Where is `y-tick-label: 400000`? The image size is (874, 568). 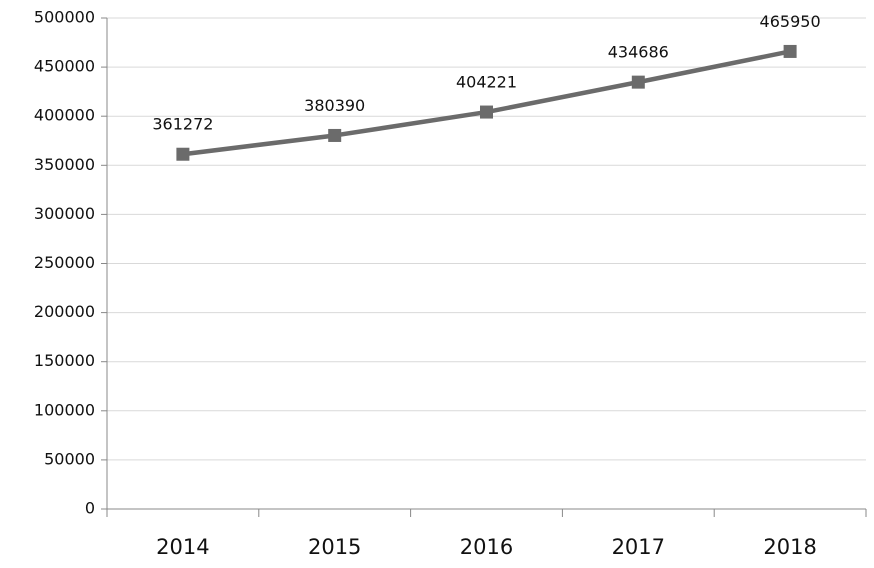
y-tick-label: 400000 is located at coordinates (64, 115).